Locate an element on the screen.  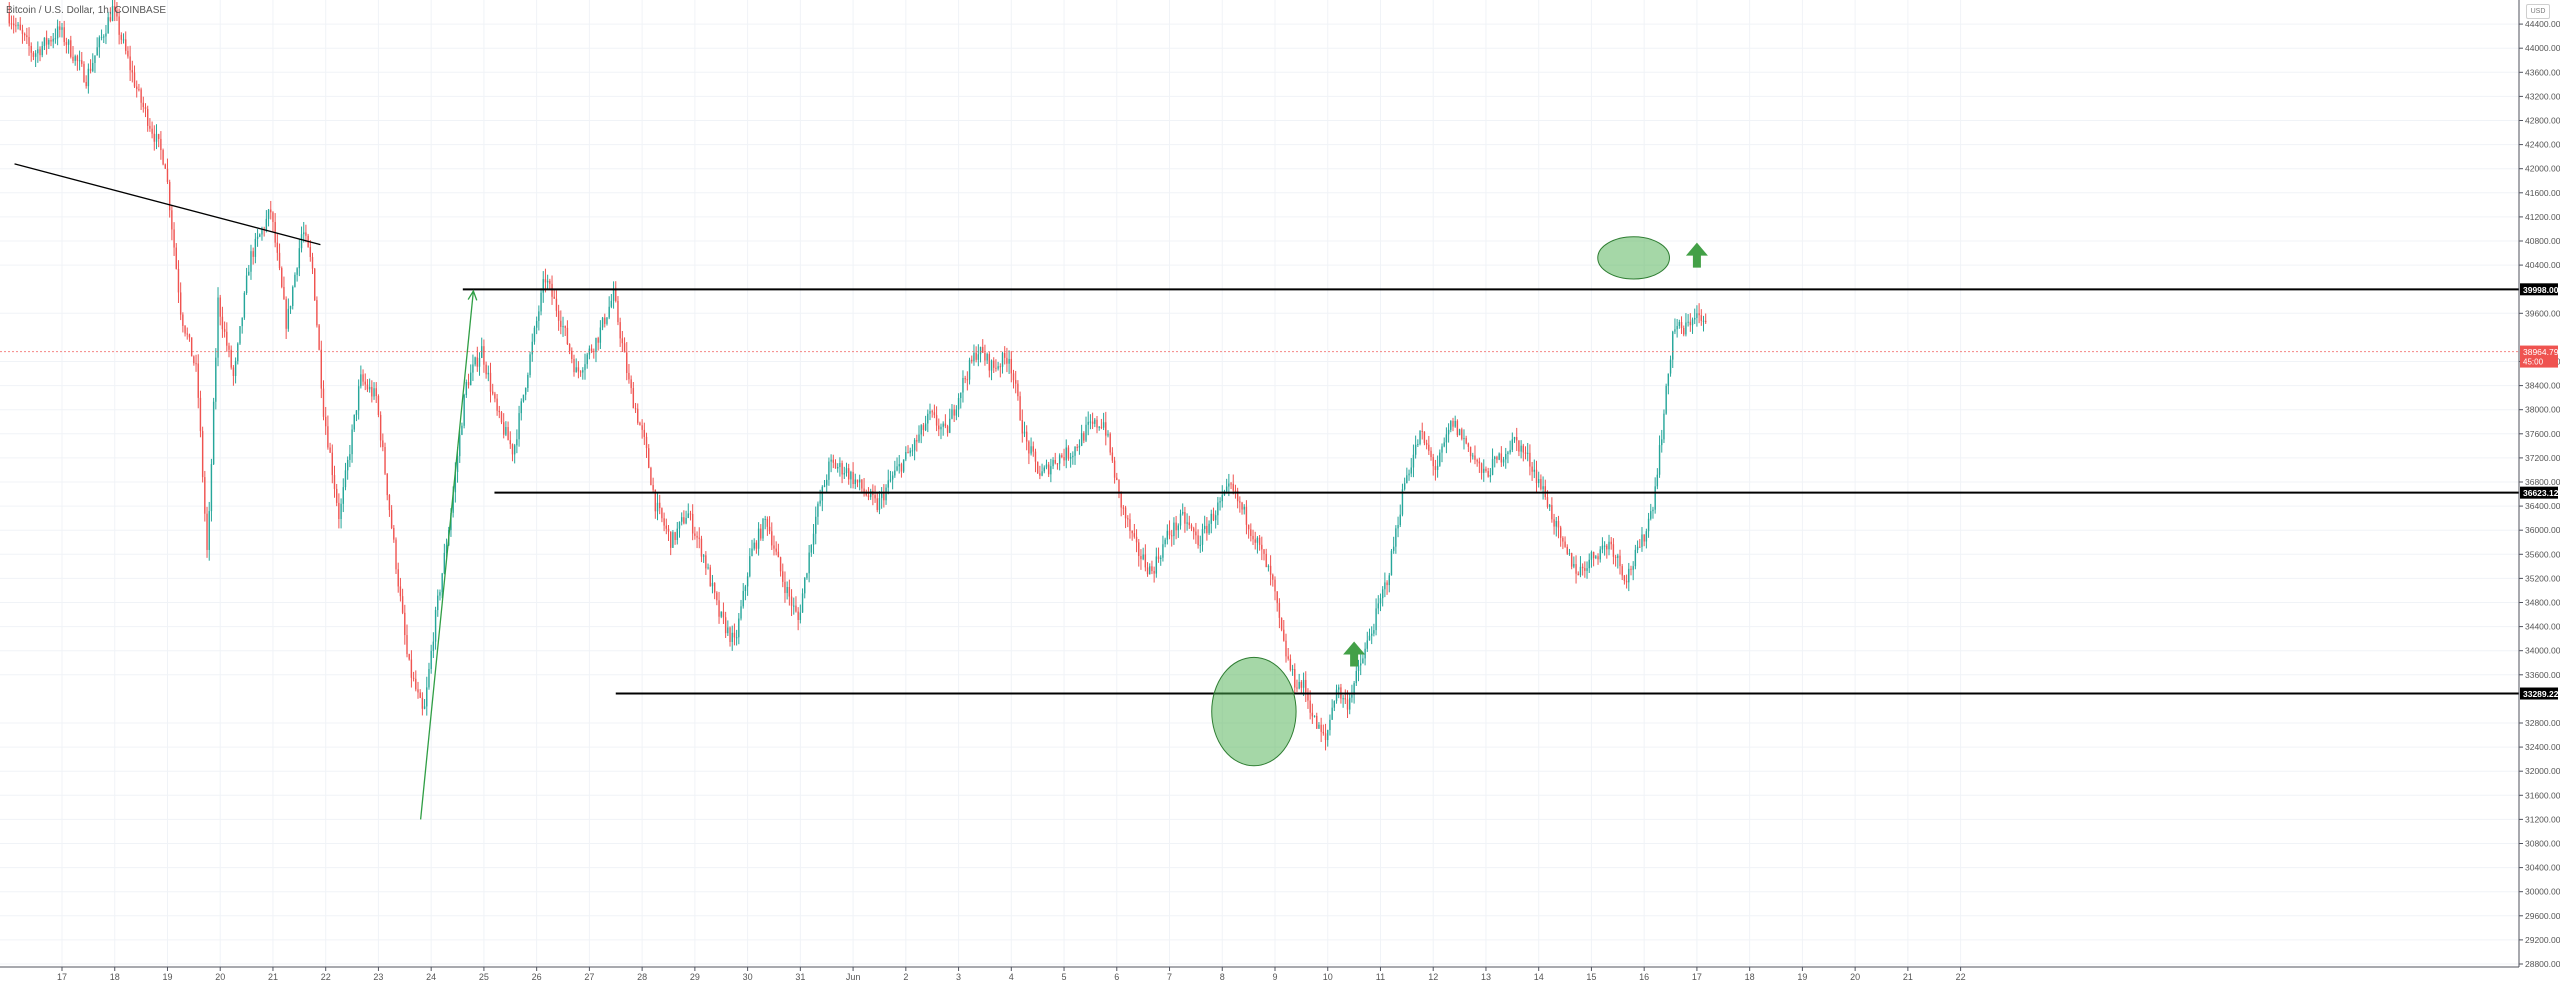
scale-button: USD is located at coordinates (2538, 11).